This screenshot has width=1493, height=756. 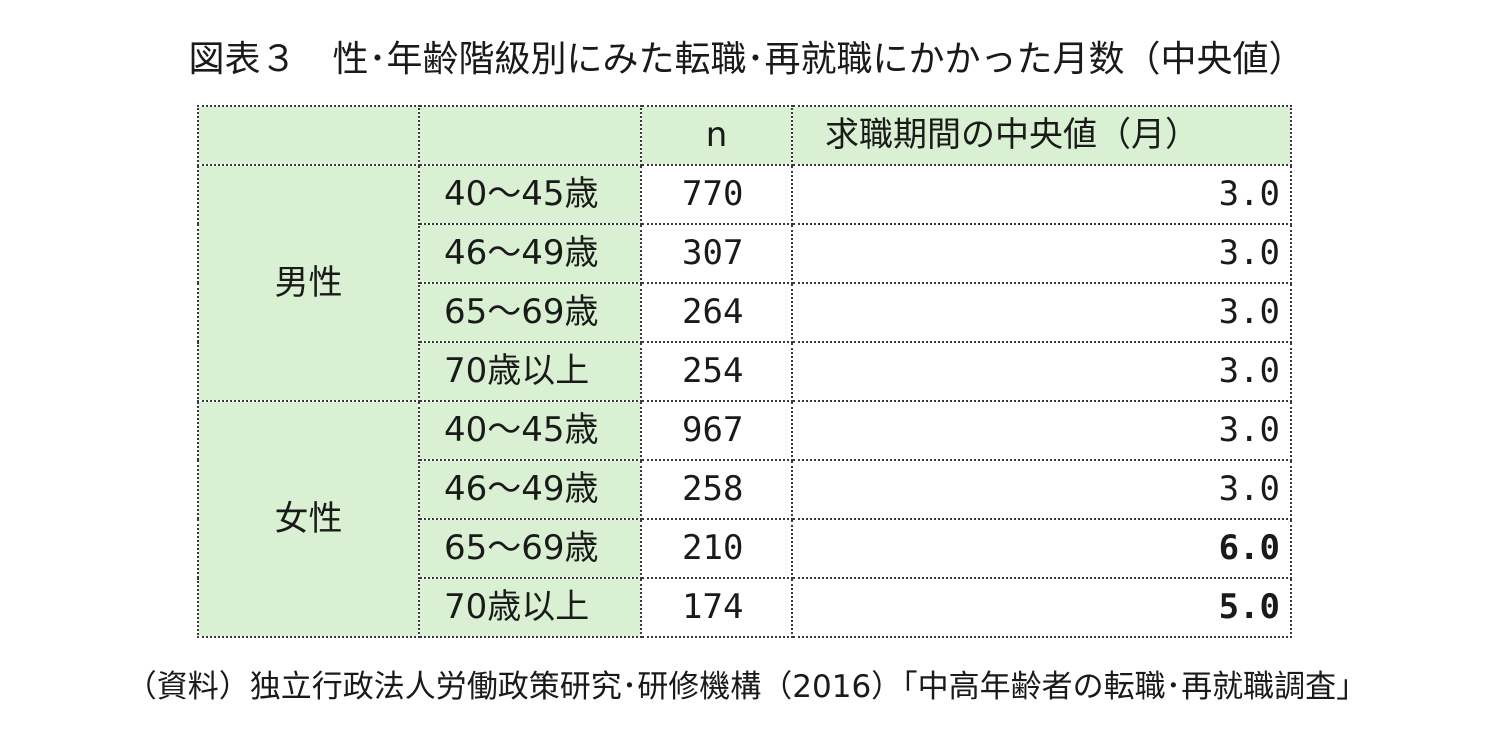 What do you see at coordinates (530, 135) in the screenshot?
I see `header-age-cell` at bounding box center [530, 135].